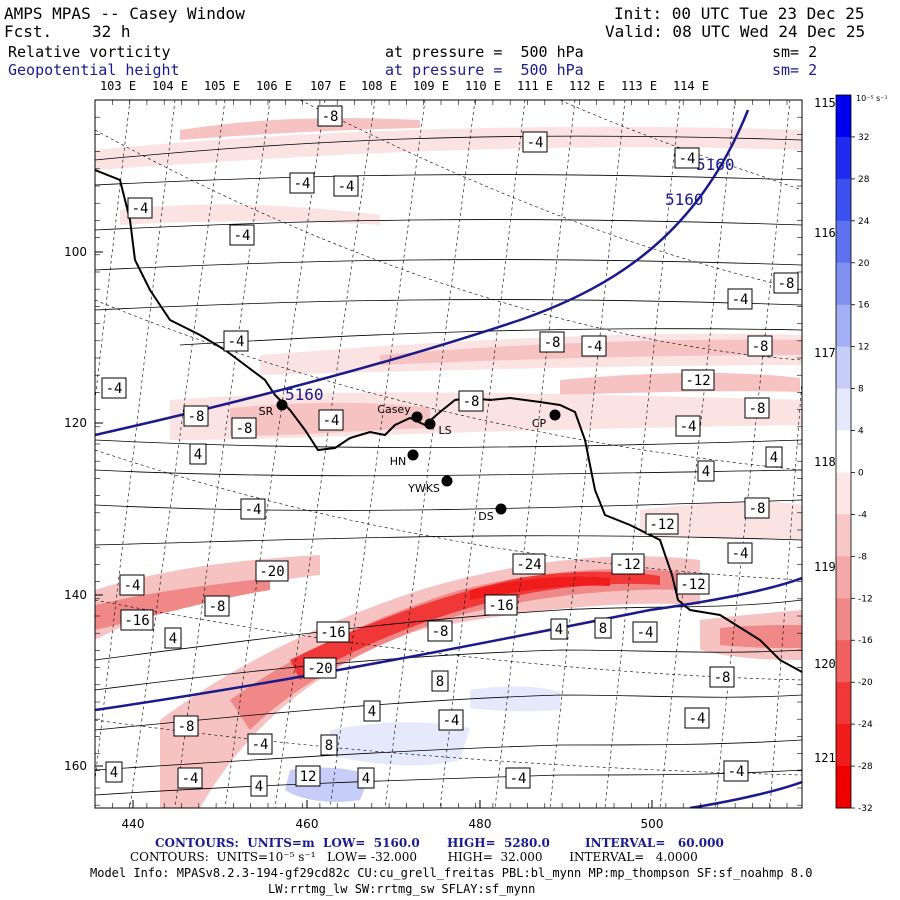 This screenshot has height=900, width=900. I want to click on model-physics: LW:rrtmg_lw SW:rrtmg_sw SFLAY:sf_mynn, so click(402, 889).